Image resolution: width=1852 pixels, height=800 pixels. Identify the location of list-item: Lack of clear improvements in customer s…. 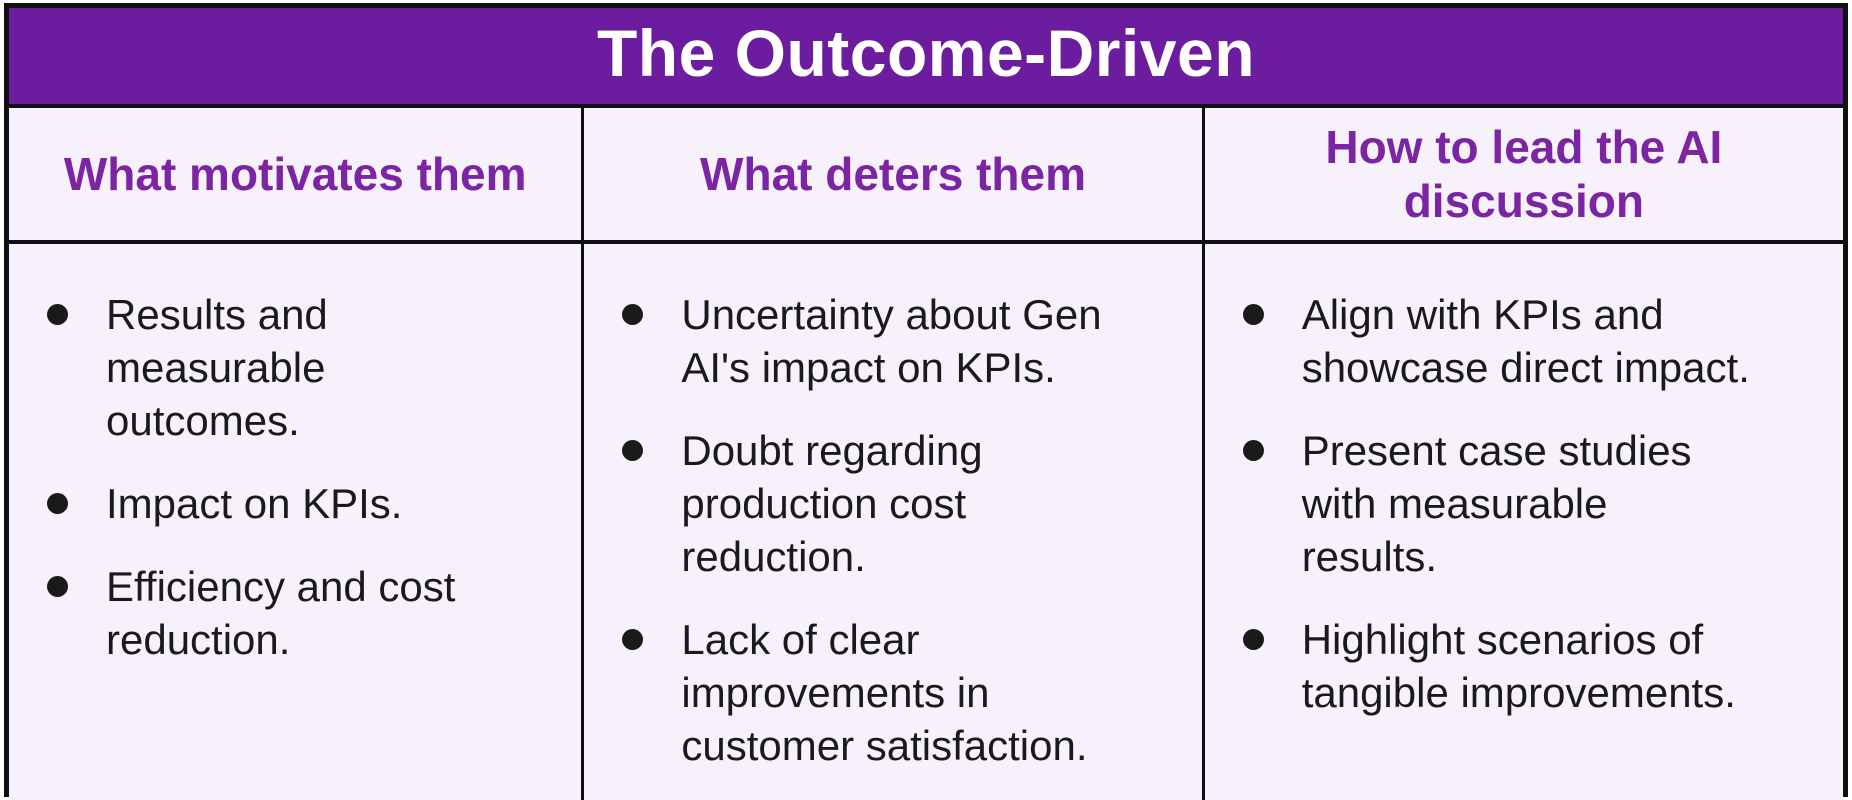
(902, 692).